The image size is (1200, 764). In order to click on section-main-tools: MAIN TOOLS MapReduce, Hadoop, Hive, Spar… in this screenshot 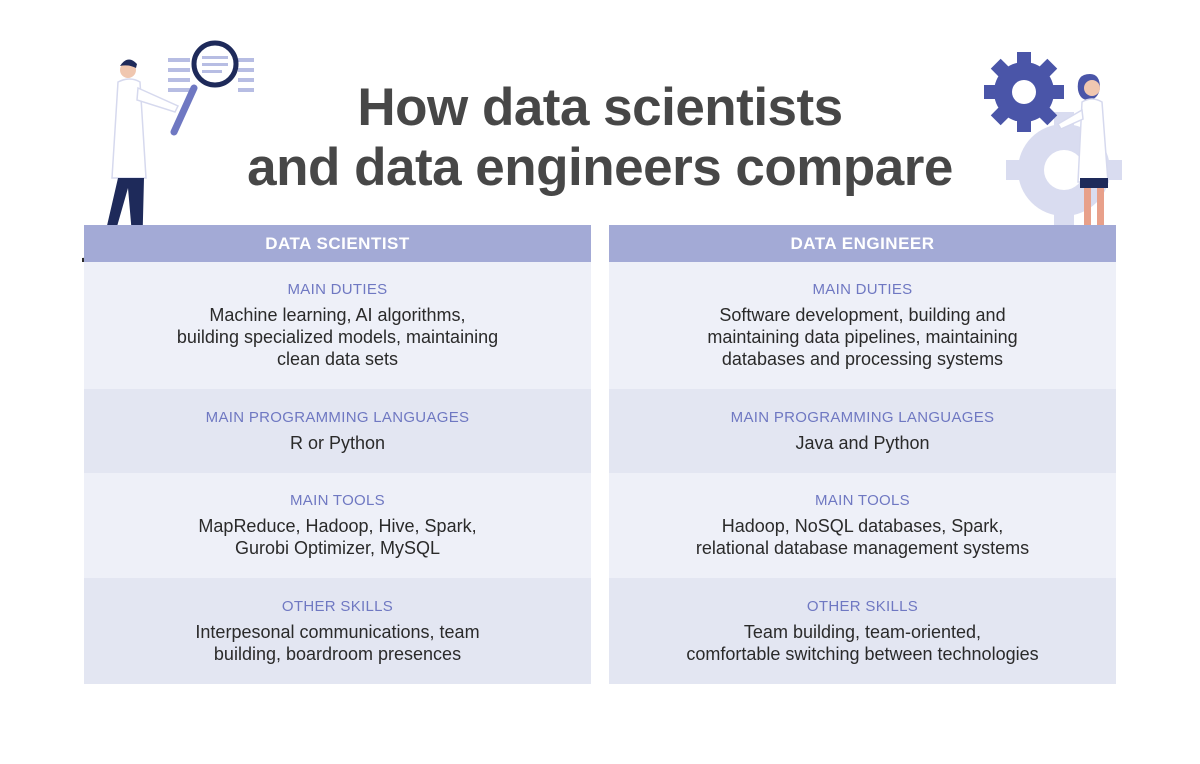, I will do `click(337, 525)`.